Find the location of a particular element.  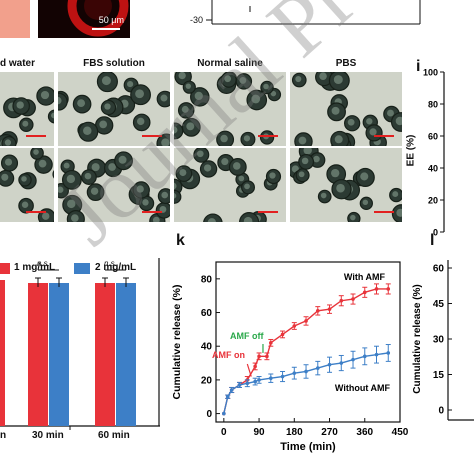

x-tick-label: 450 is located at coordinates (400, 432).